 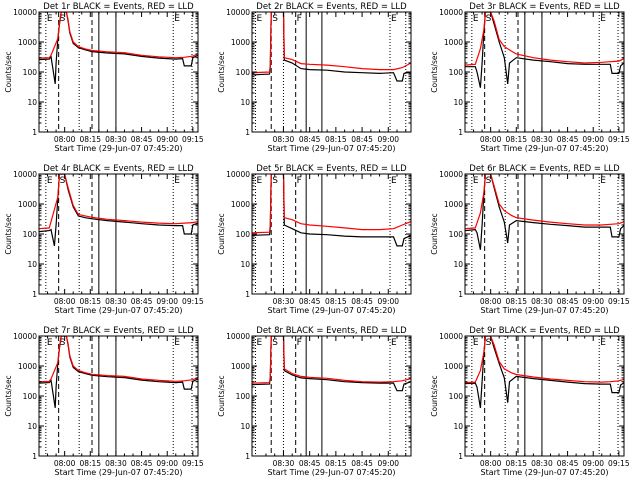 What do you see at coordinates (331, 331) in the screenshot?
I see `chart-title: Det 8r BLACK = Events, RED = LLD` at bounding box center [331, 331].